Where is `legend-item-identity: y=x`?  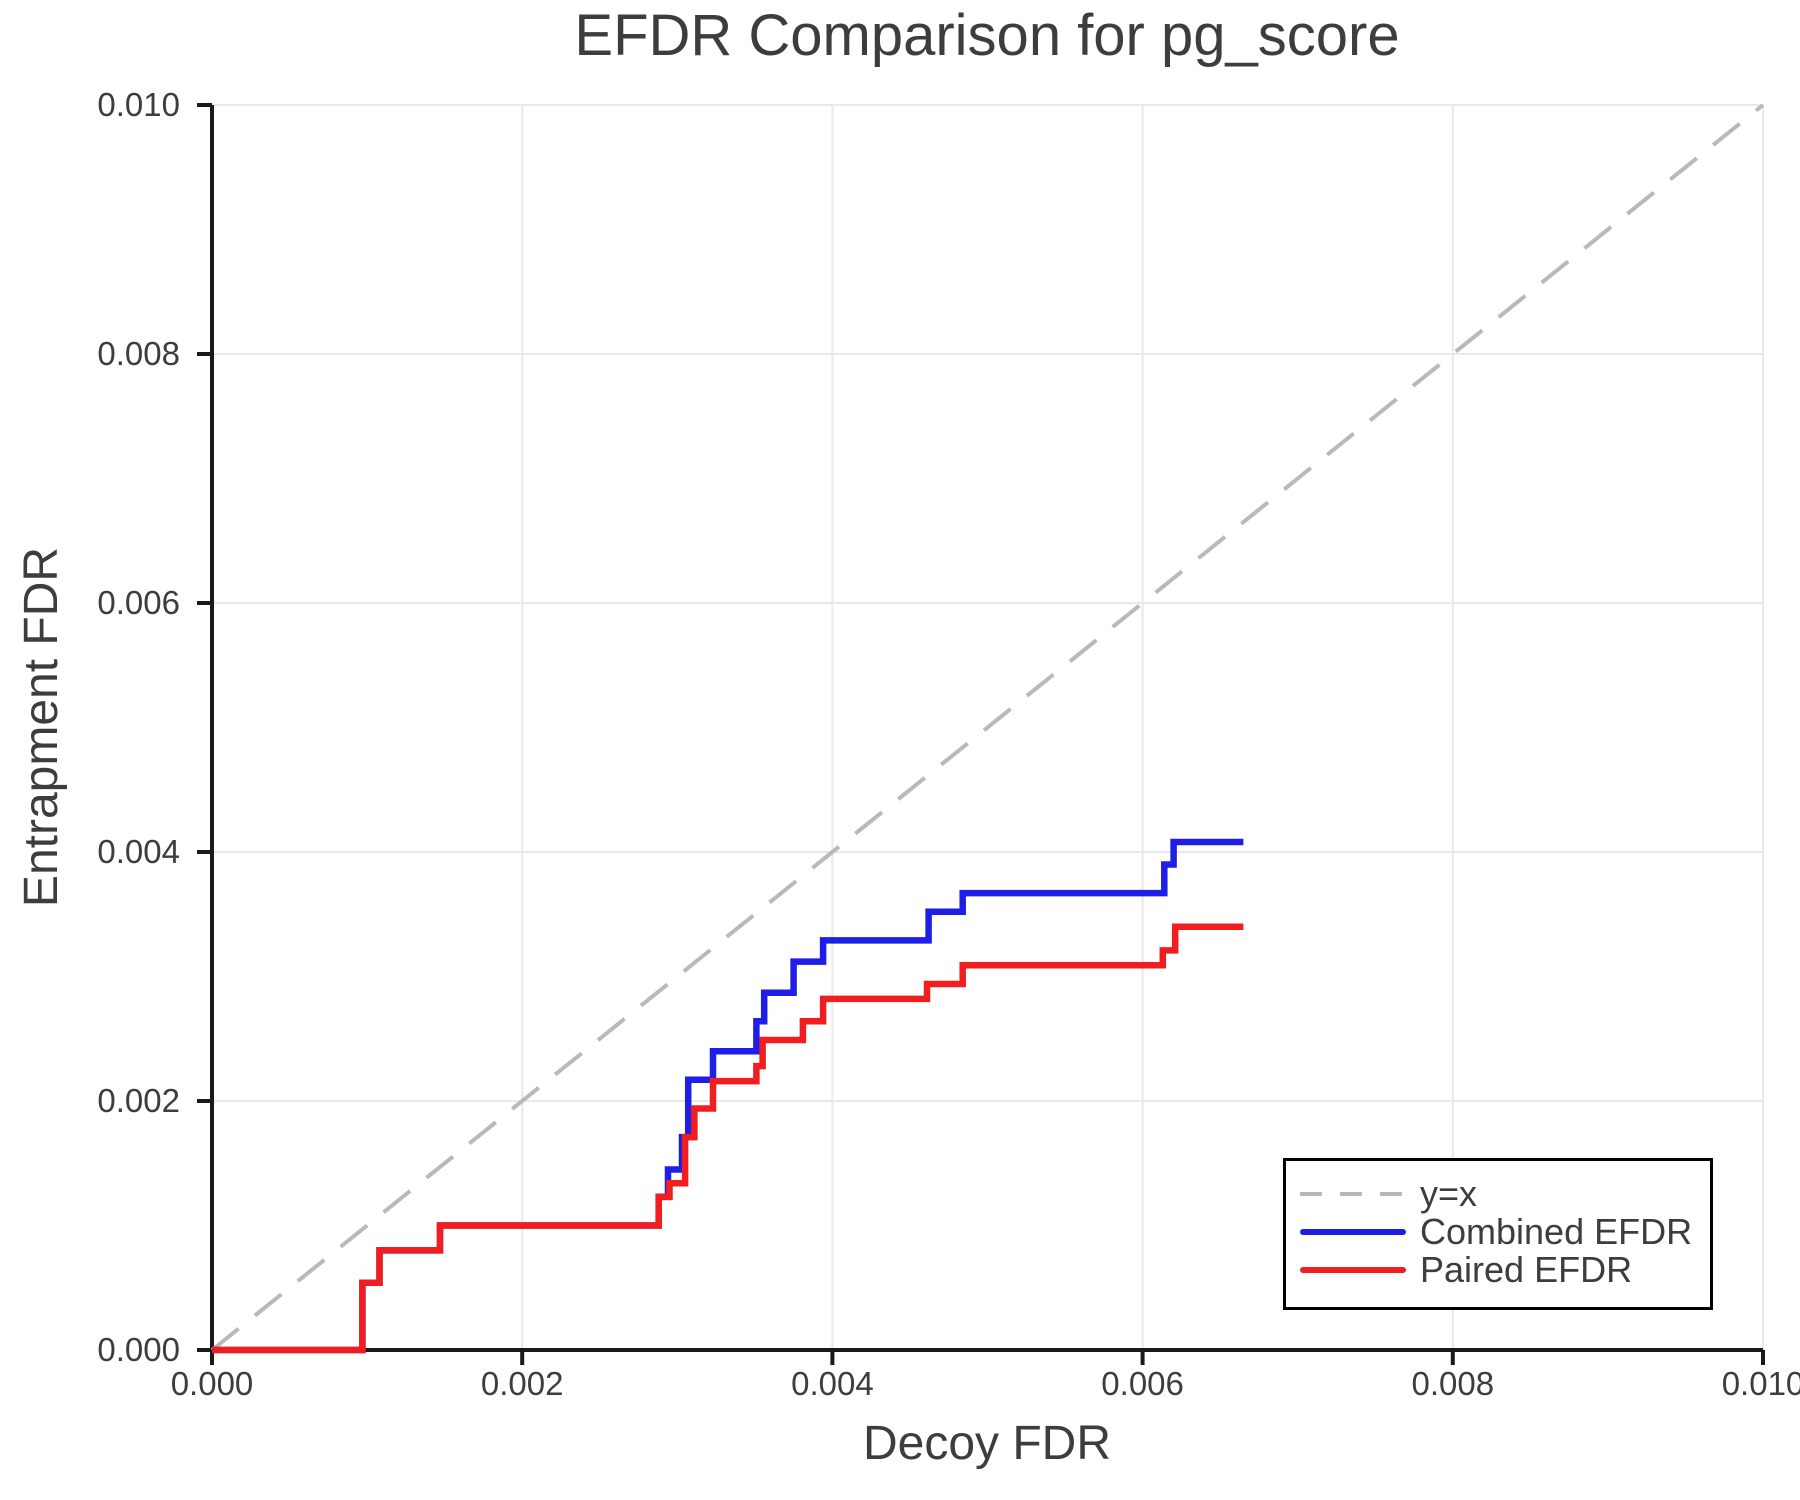
legend-item-identity: y=x is located at coordinates (1505, 1194).